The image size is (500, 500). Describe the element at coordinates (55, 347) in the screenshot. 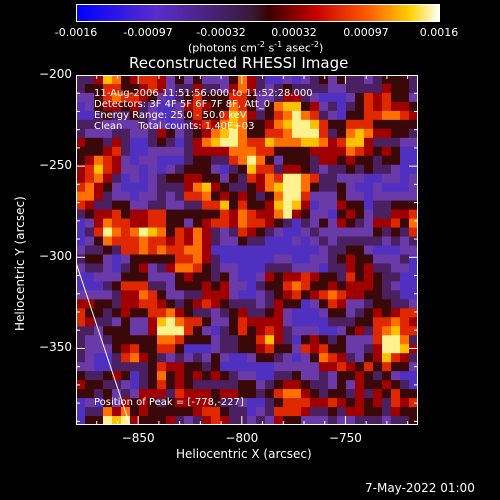

I see `y-tick-label: −350` at that location.